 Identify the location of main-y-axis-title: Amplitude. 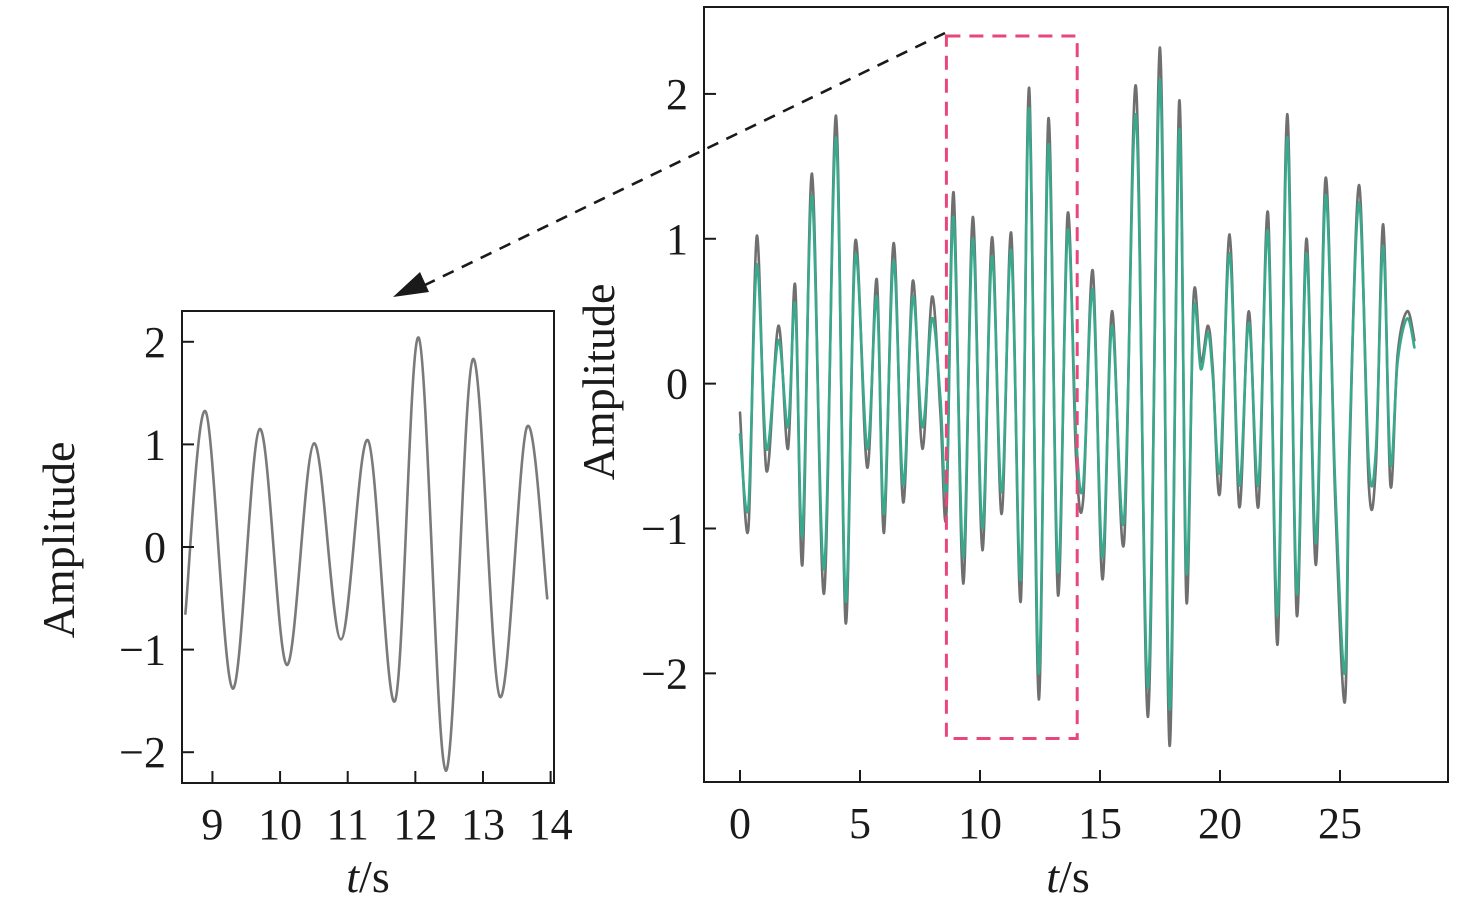
(598, 382).